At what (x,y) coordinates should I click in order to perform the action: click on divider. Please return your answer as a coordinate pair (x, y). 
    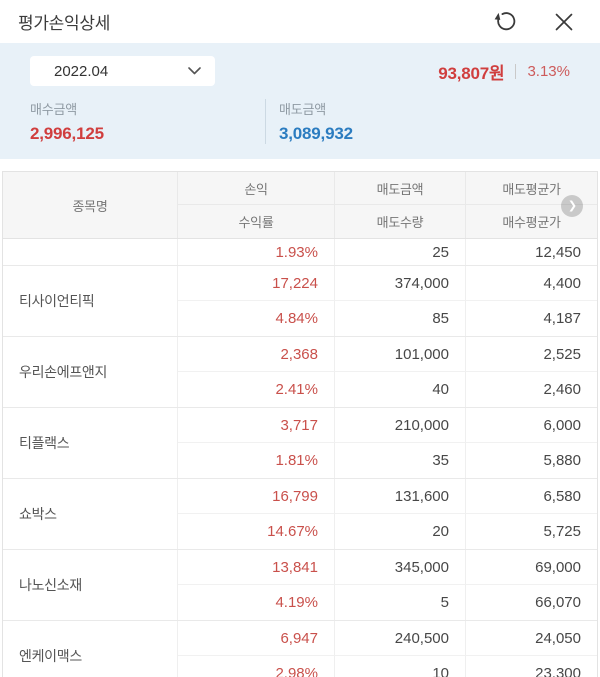
    Looking at the image, I should click on (516, 71).